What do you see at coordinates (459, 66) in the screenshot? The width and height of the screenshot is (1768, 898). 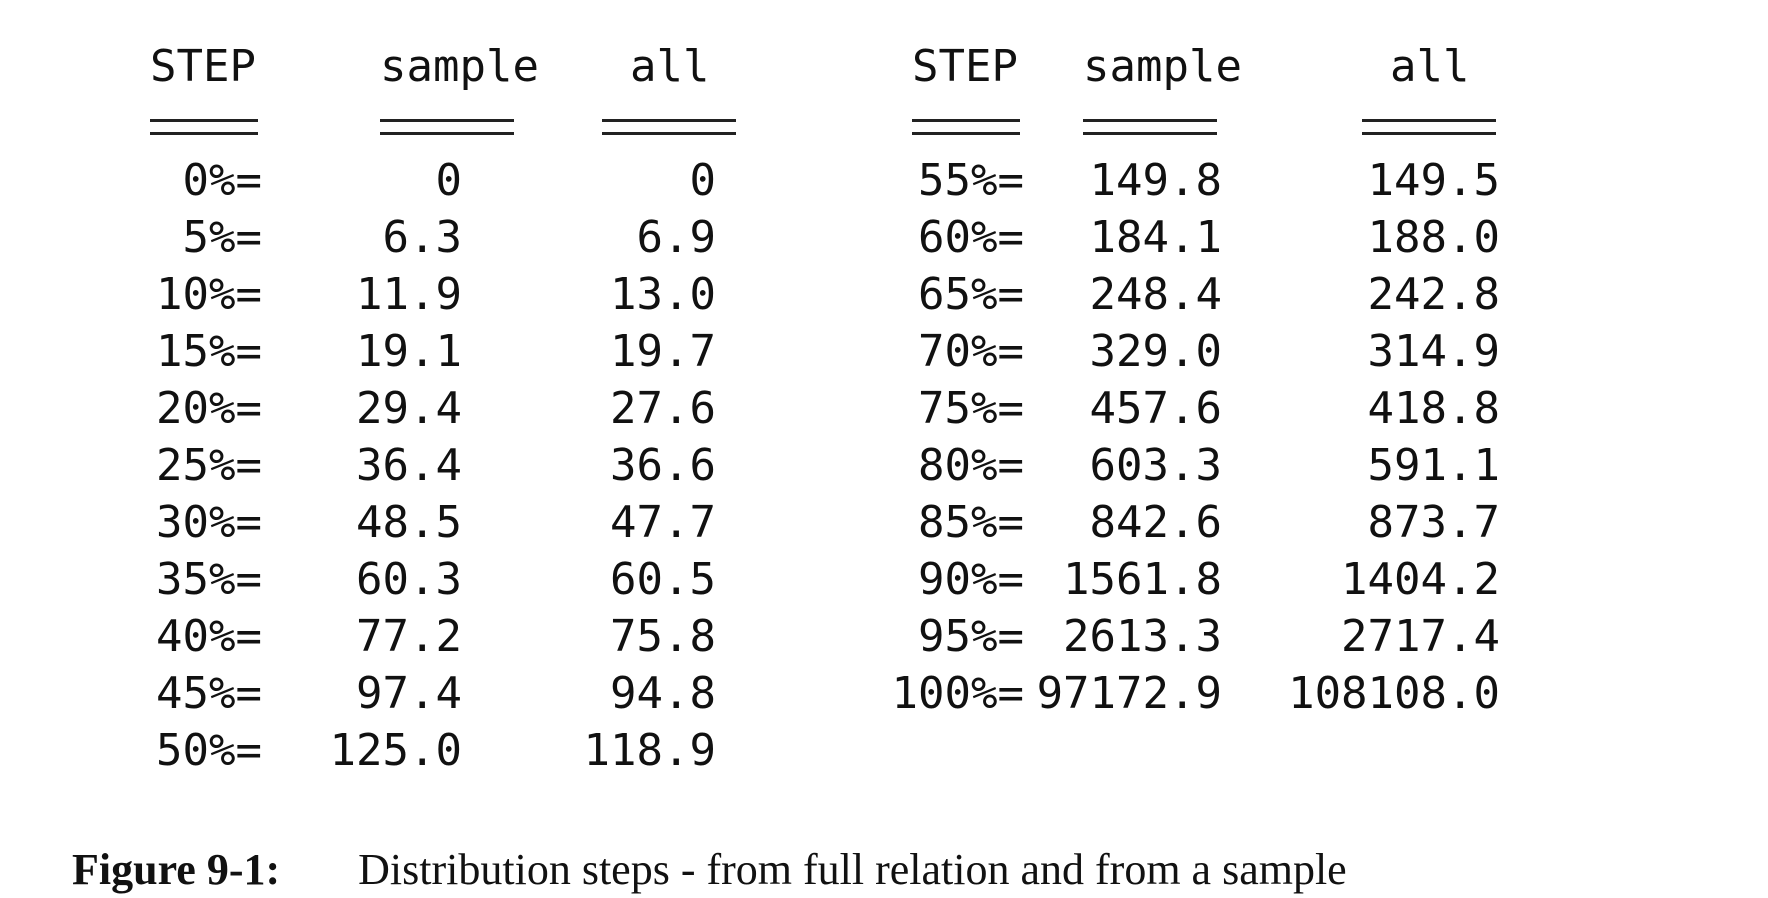 I see `left-header-sample: sample` at bounding box center [459, 66].